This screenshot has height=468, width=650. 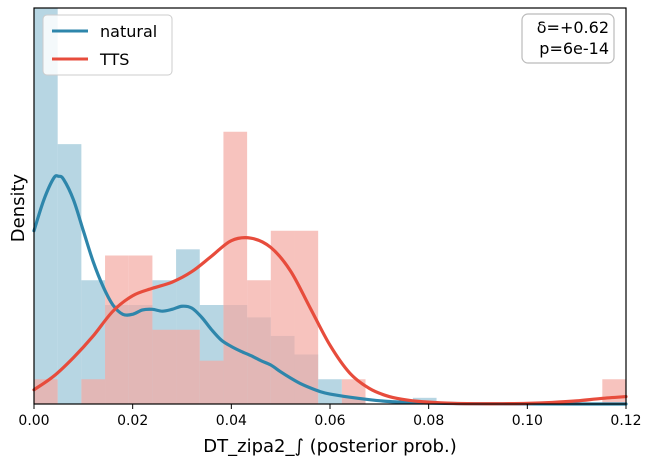 I want to click on stats-annotation: δ=+0.62 p=6e-14, so click(x=568, y=38).